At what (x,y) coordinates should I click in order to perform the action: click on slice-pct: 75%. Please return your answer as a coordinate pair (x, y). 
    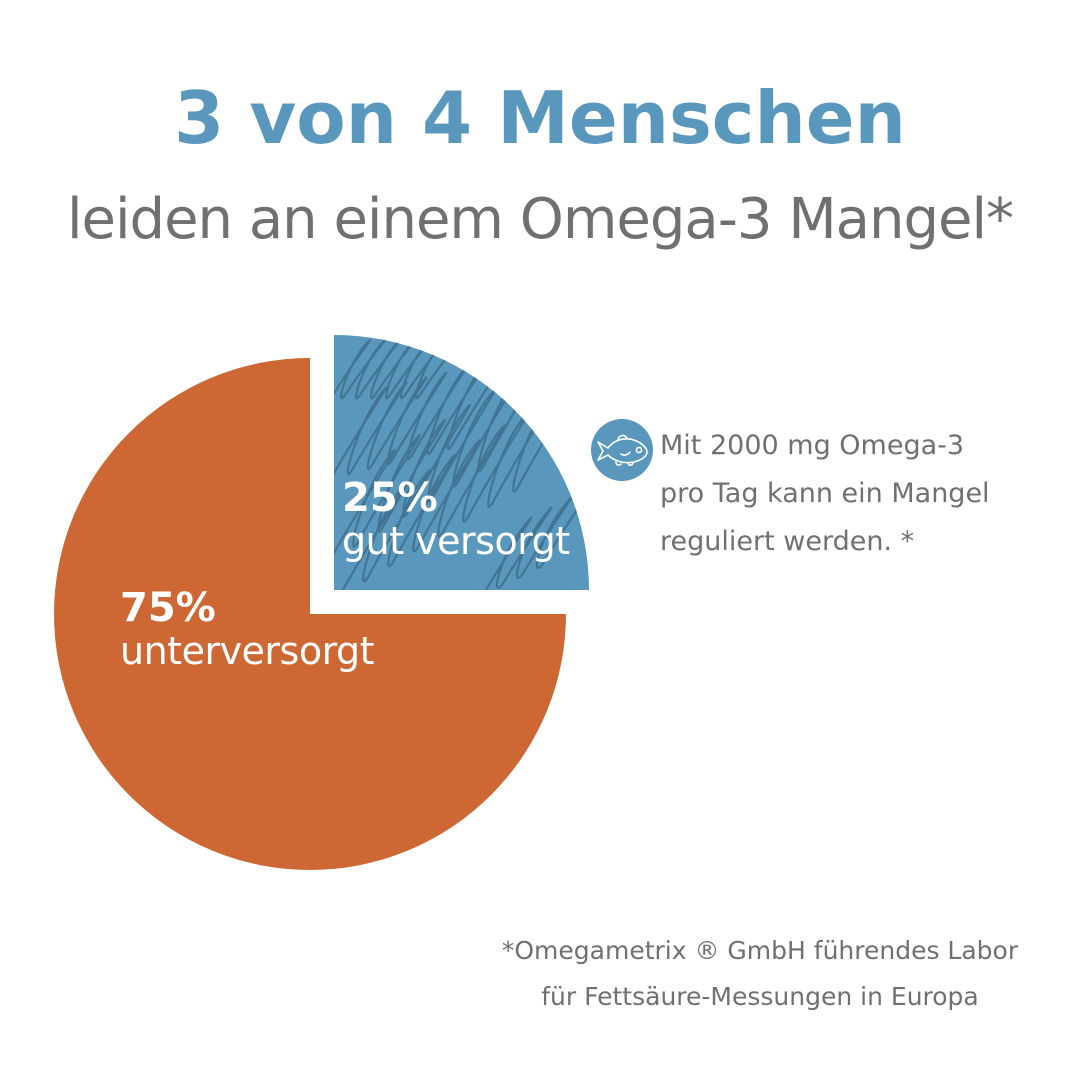
    Looking at the image, I should click on (168, 608).